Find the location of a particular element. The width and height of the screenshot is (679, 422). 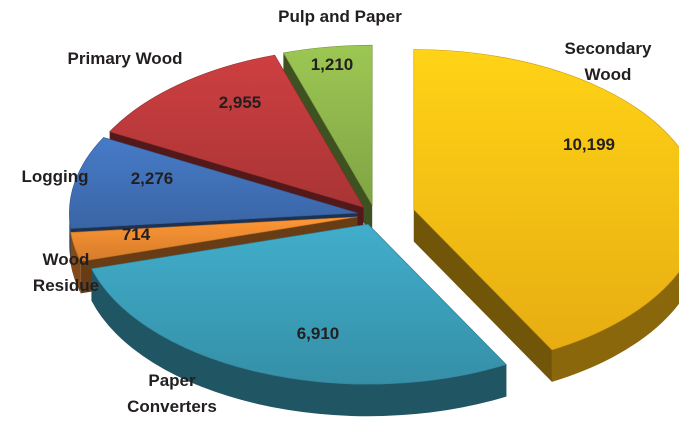

category-label-wood-residue-line-2: Residue is located at coordinates (66, 285).